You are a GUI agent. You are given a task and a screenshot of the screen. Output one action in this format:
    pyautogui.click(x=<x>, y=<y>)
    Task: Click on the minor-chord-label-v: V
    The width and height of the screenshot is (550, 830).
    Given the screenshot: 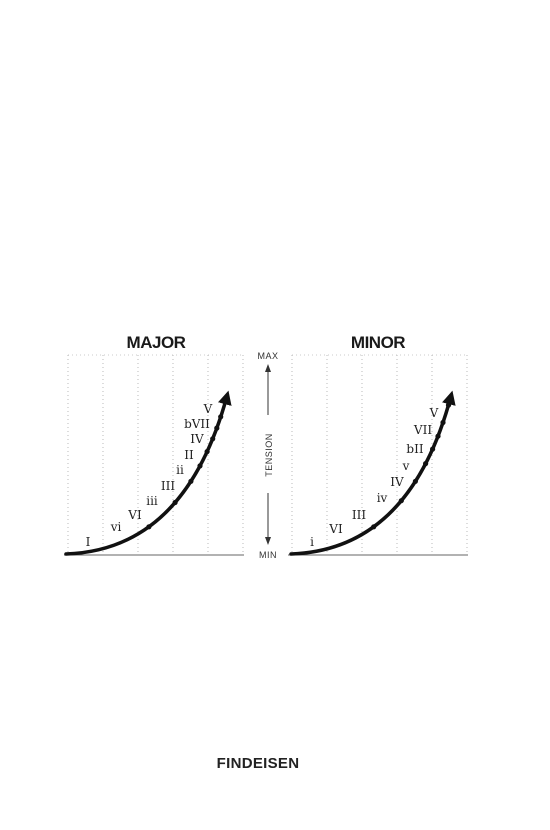 What is the action you would take?
    pyautogui.click(x=434, y=413)
    